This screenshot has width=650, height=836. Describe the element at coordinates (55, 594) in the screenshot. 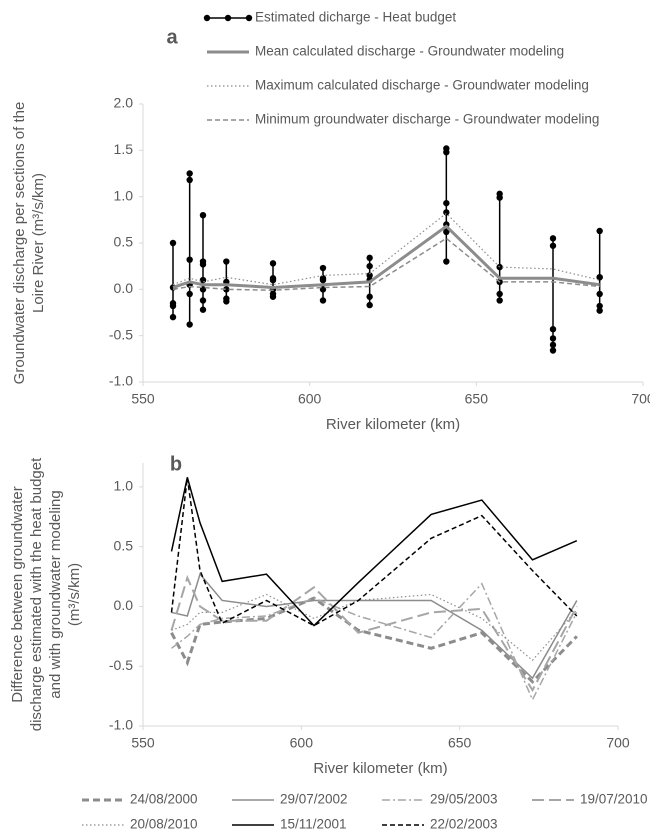

I see `y-axis-title: and with groundwater modeling` at that location.